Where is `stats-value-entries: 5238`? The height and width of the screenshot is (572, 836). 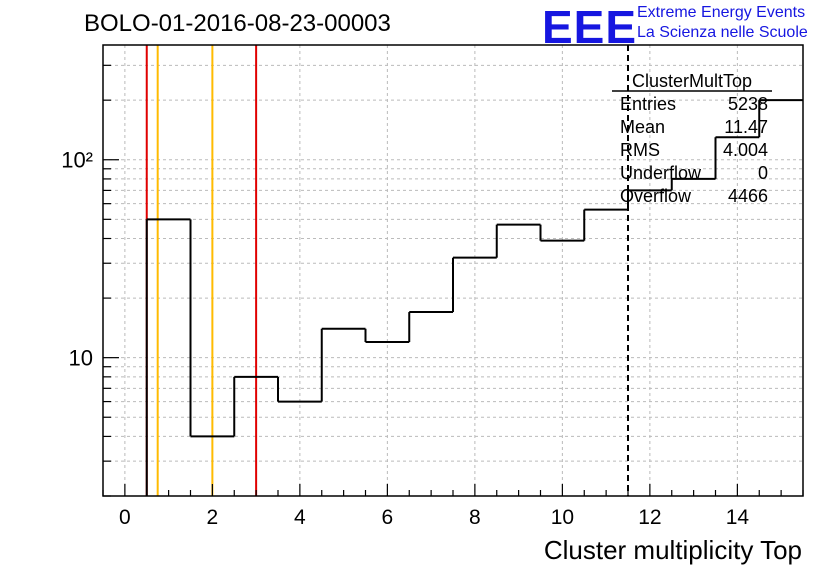
stats-value-entries: 5238 is located at coordinates (748, 104).